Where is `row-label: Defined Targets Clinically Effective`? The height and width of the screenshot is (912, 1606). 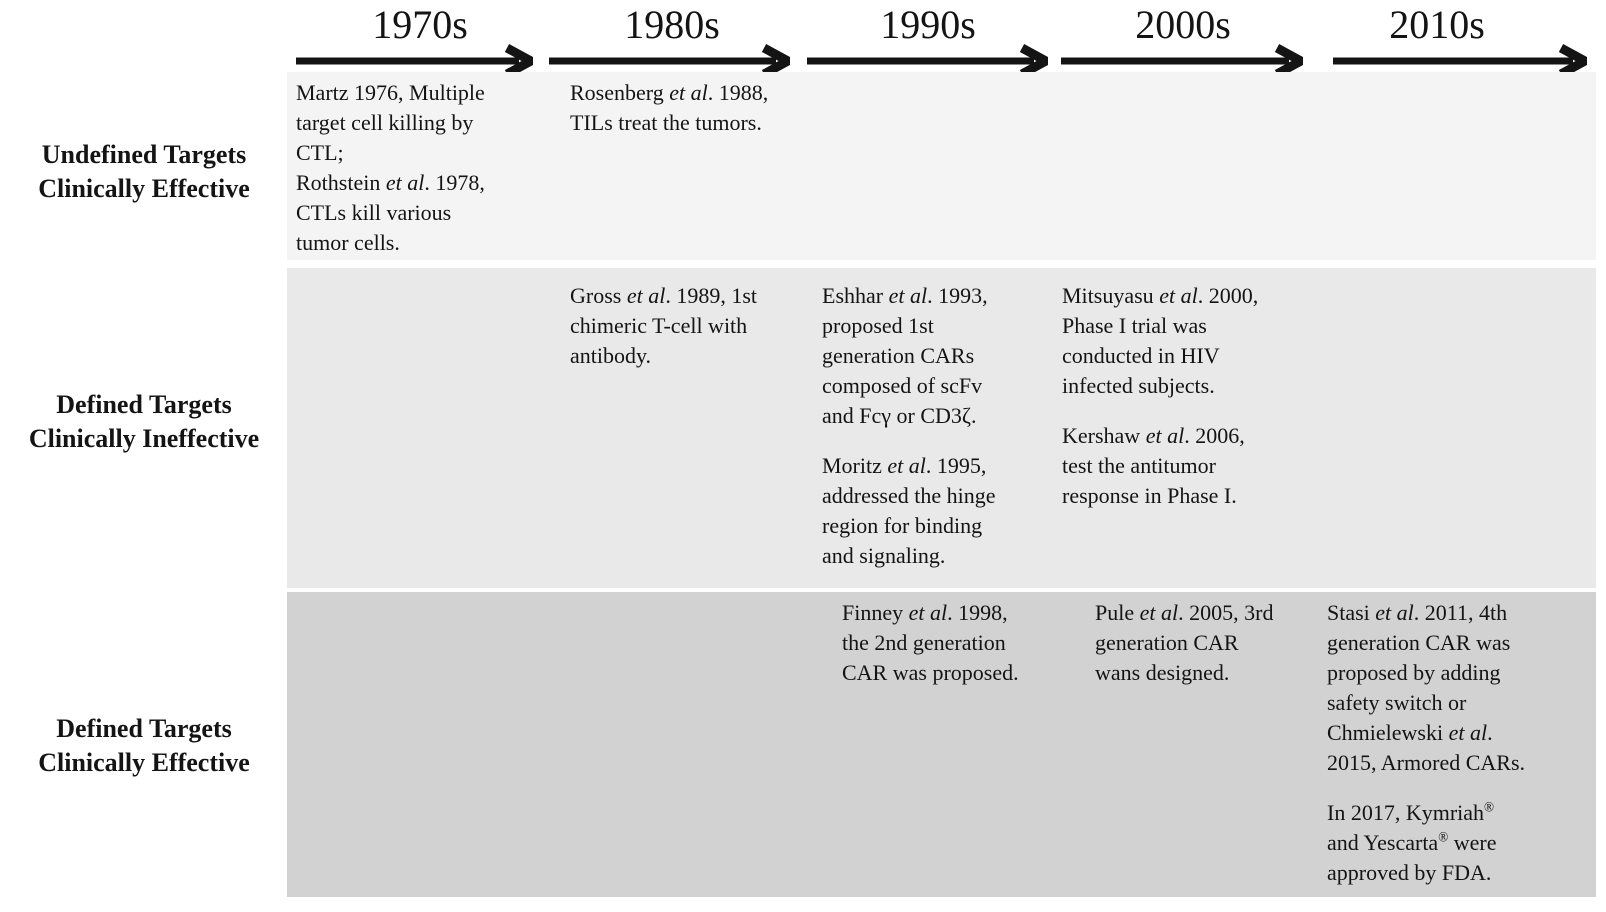 row-label: Defined Targets Clinically Effective is located at coordinates (144, 746).